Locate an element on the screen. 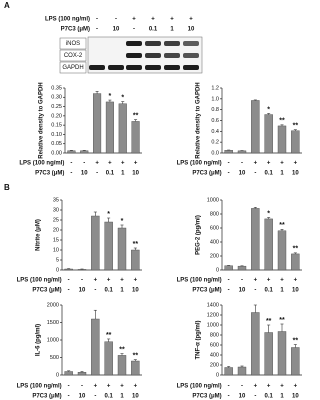  y-axis-label: IL-6 (pg/ml) is located at coordinates (39, 340).